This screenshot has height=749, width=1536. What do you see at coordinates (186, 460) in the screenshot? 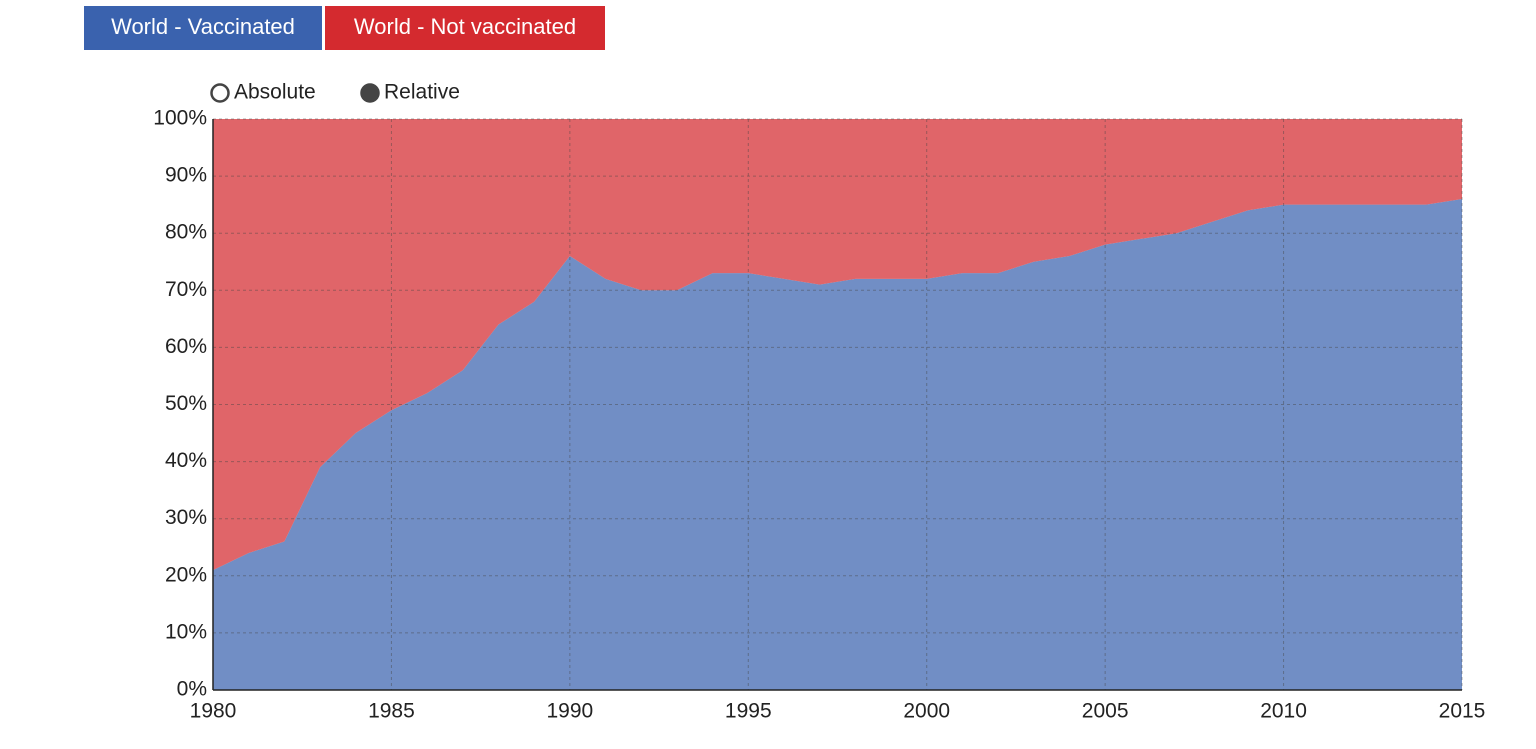
I see `y-tick-label: 40%` at bounding box center [186, 460].